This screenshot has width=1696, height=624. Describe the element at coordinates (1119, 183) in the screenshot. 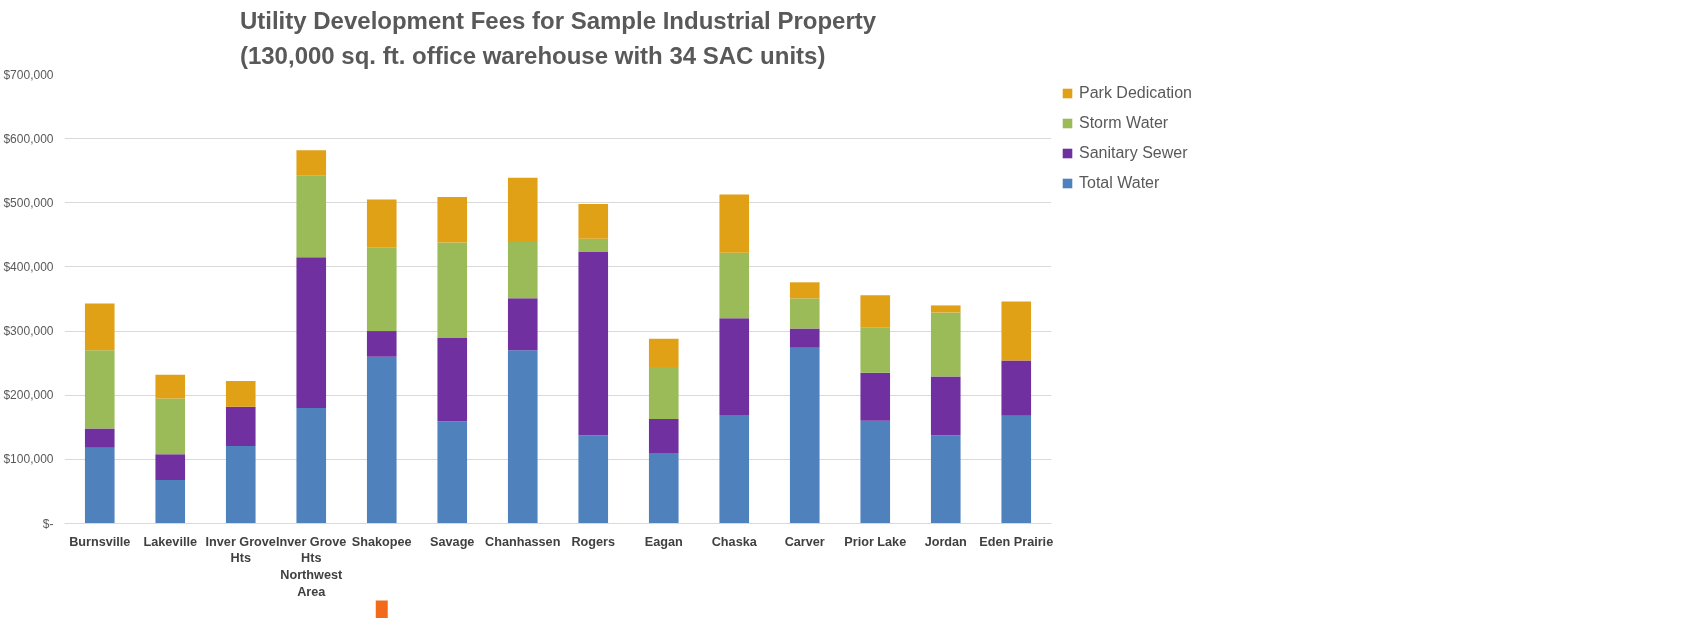

I see `legend-label: Total Water` at that location.